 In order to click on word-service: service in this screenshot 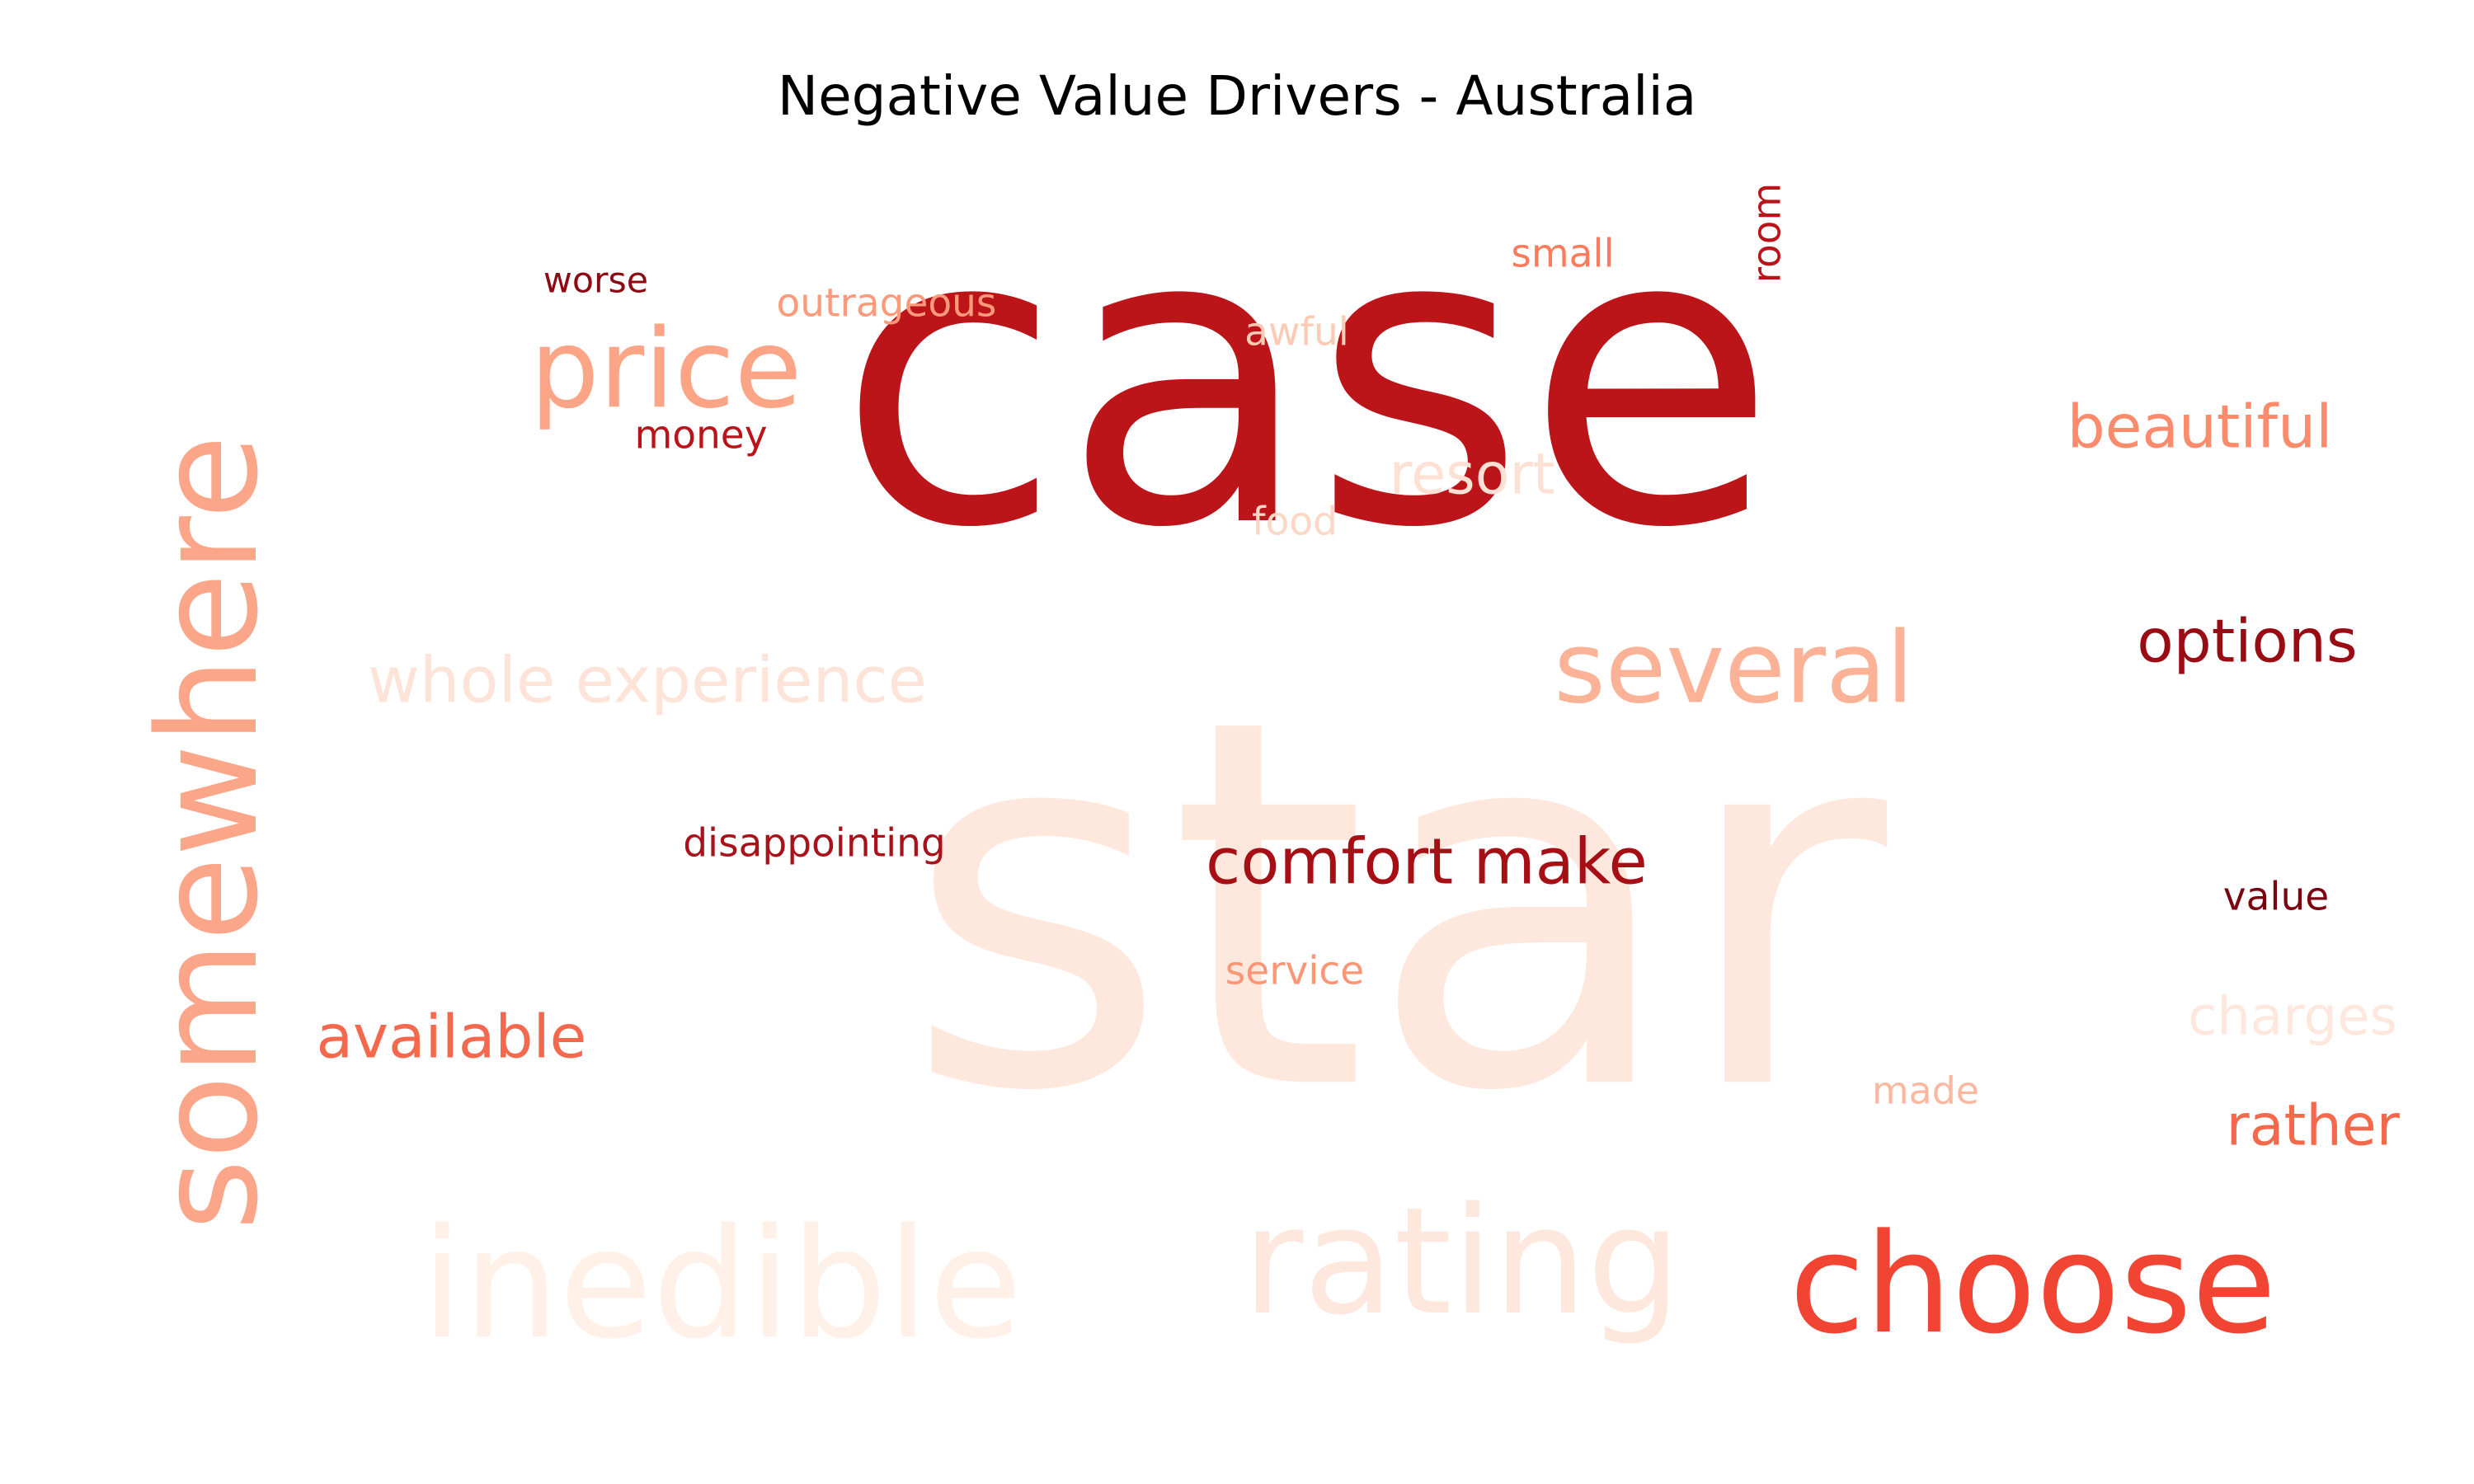, I will do `click(1294, 971)`.